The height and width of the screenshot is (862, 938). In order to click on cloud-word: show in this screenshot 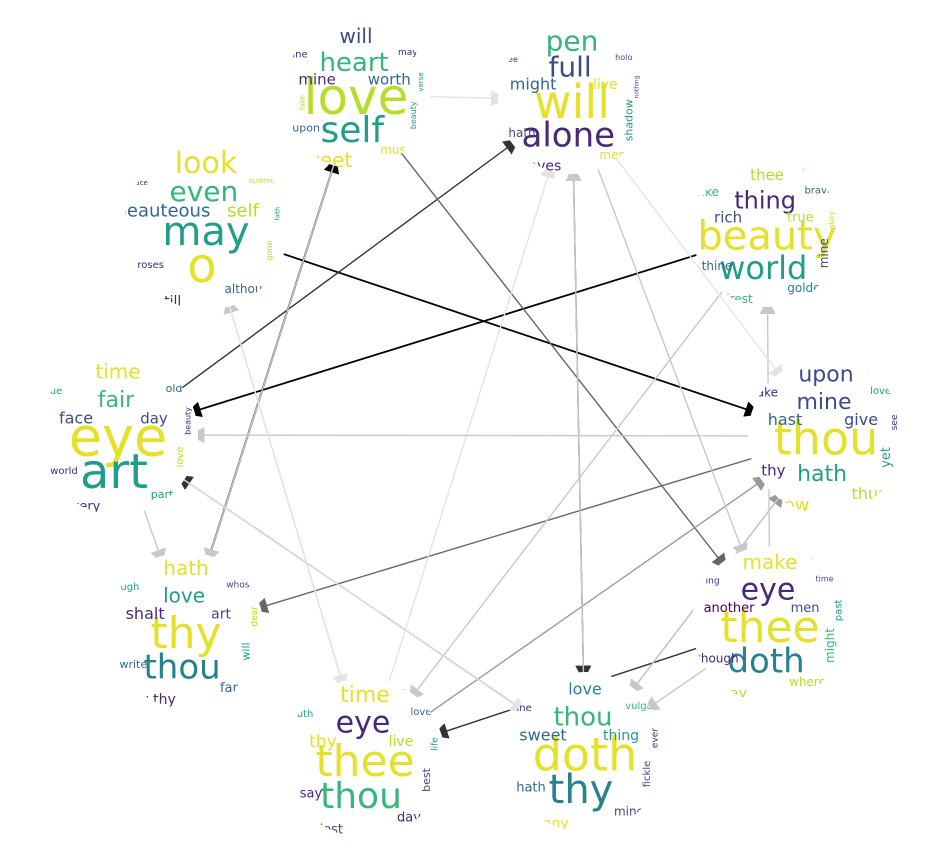, I will do `click(820, 555)`.